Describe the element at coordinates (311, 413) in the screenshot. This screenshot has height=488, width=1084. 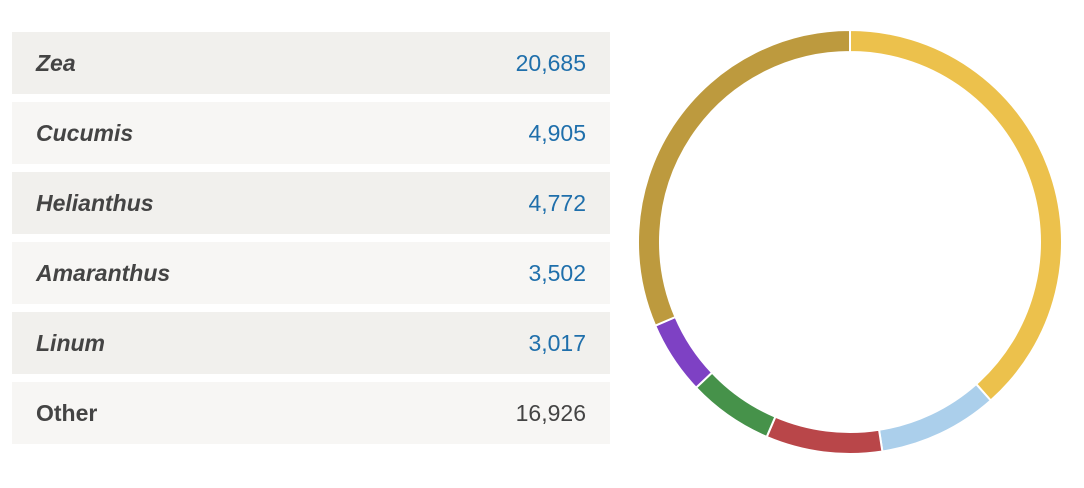
I see `legend-row-other: Other 16,926` at that location.